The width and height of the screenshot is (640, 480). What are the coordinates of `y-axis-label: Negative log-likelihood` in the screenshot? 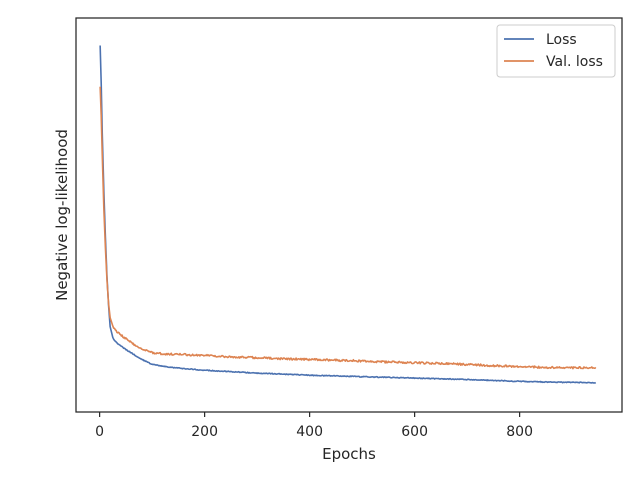 It's located at (62, 215).